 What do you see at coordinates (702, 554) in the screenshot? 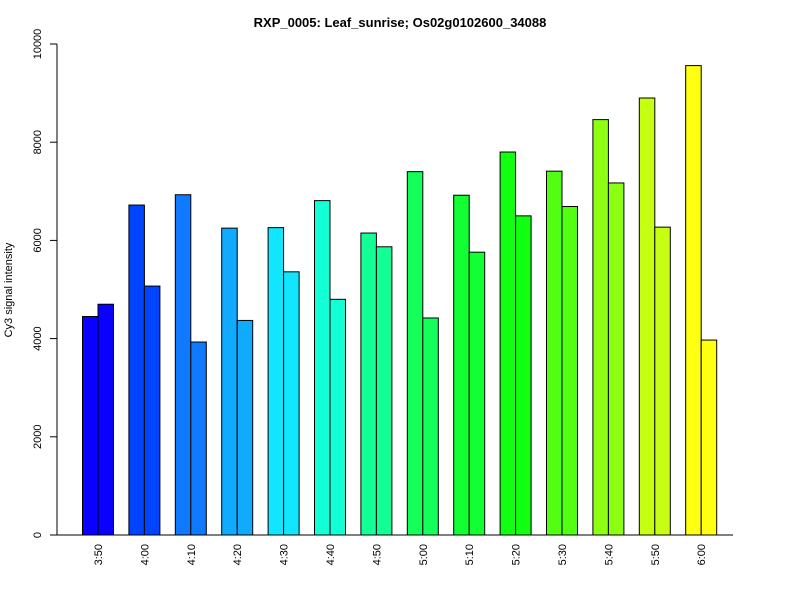
I see `x-tick-label: 6:00` at bounding box center [702, 554].